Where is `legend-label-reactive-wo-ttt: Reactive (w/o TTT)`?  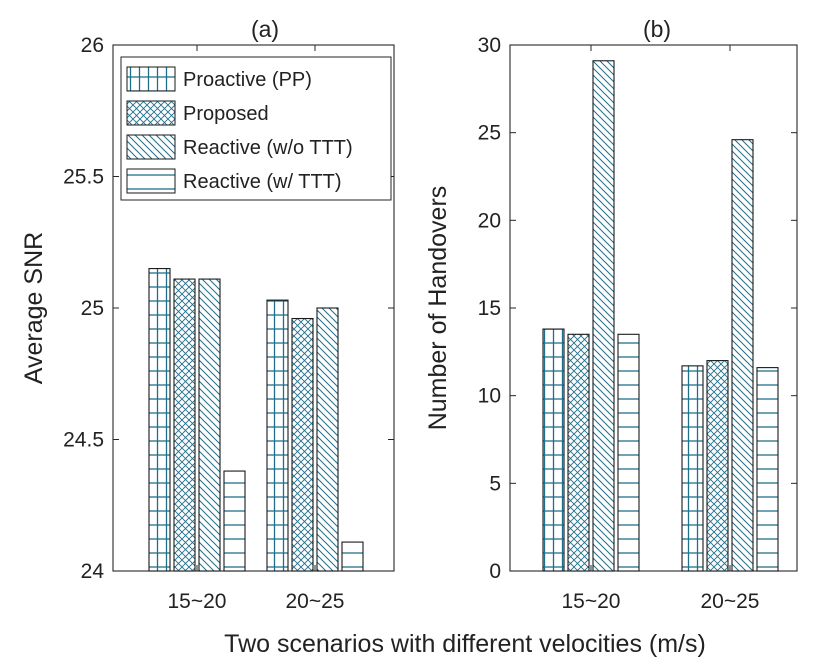 legend-label-reactive-wo-ttt: Reactive (w/o TTT) is located at coordinates (268, 148).